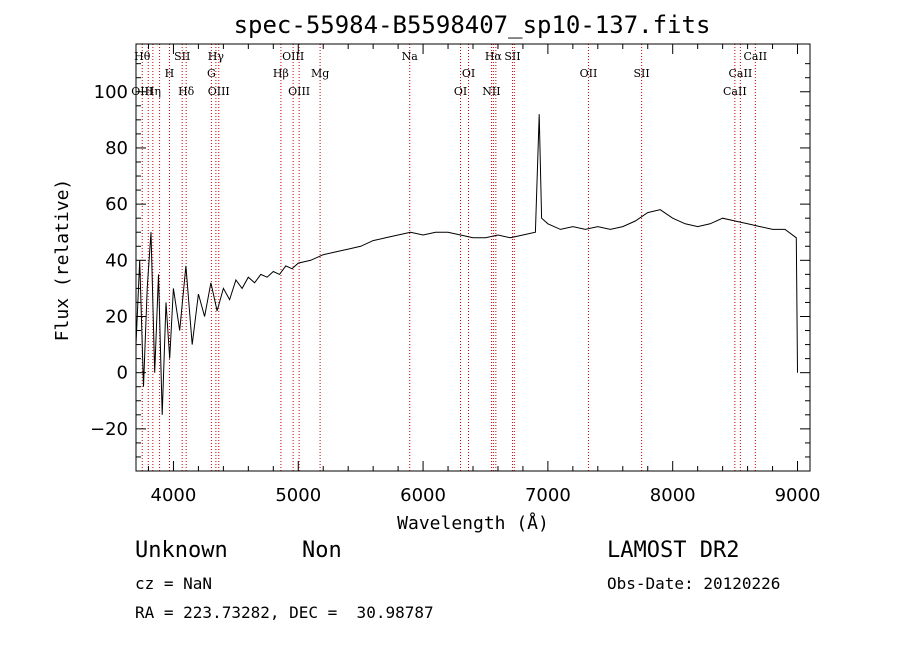  What do you see at coordinates (116, 260) in the screenshot?
I see `y-tick-label: 40` at bounding box center [116, 260].